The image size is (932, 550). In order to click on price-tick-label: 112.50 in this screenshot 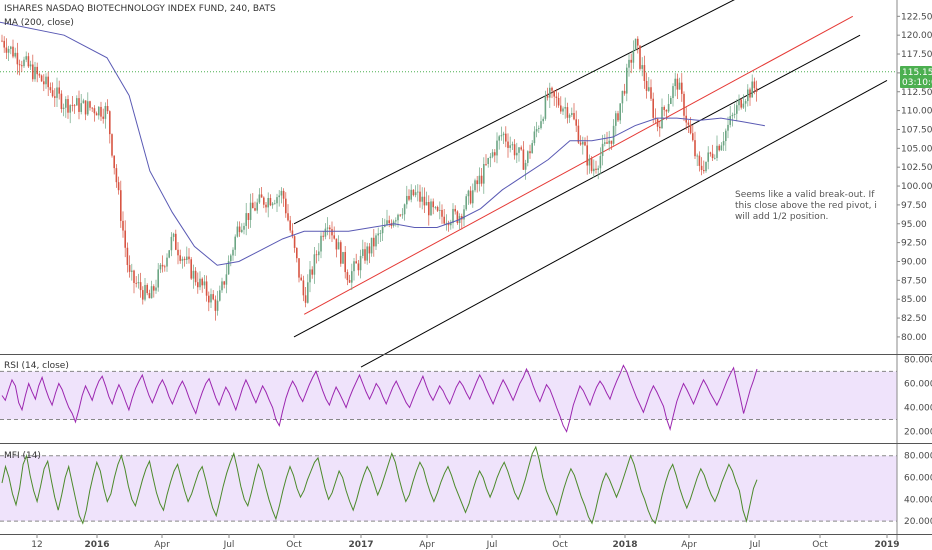, I will do `click(916, 93)`.